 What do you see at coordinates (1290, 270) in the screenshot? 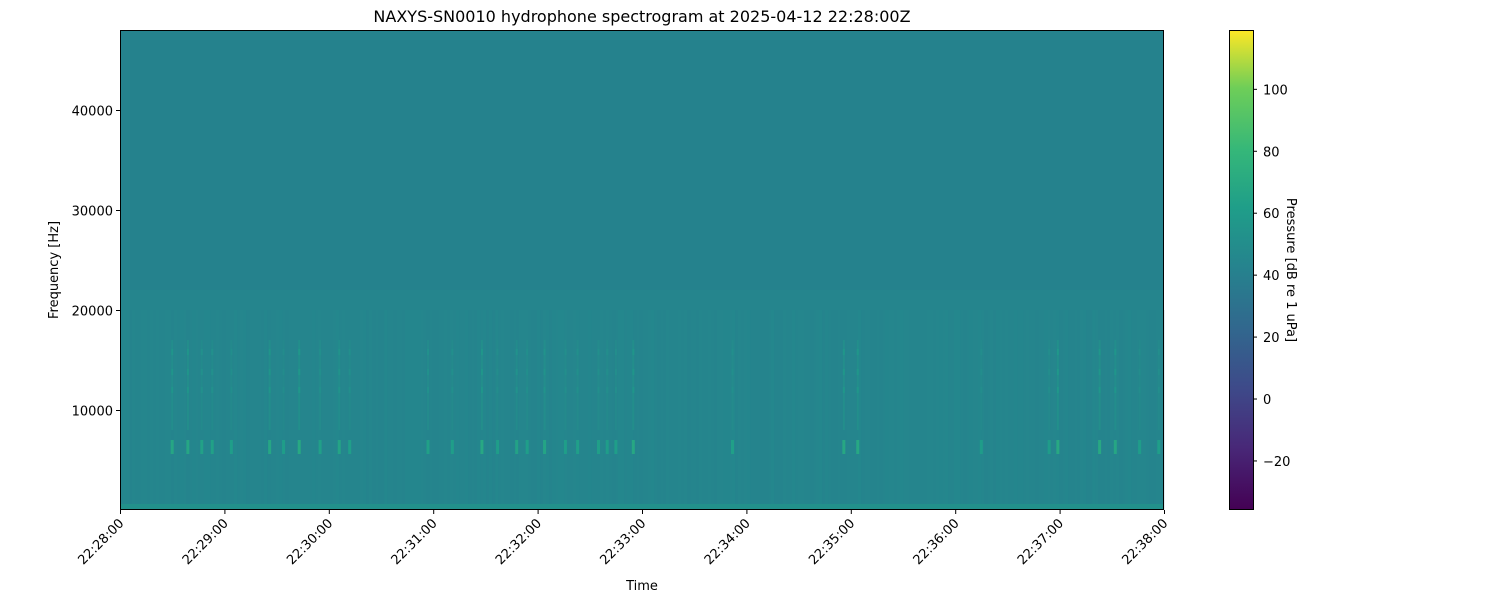
I see `colorbar-label: Pressure [dB re 1 uPa]` at bounding box center [1290, 270].